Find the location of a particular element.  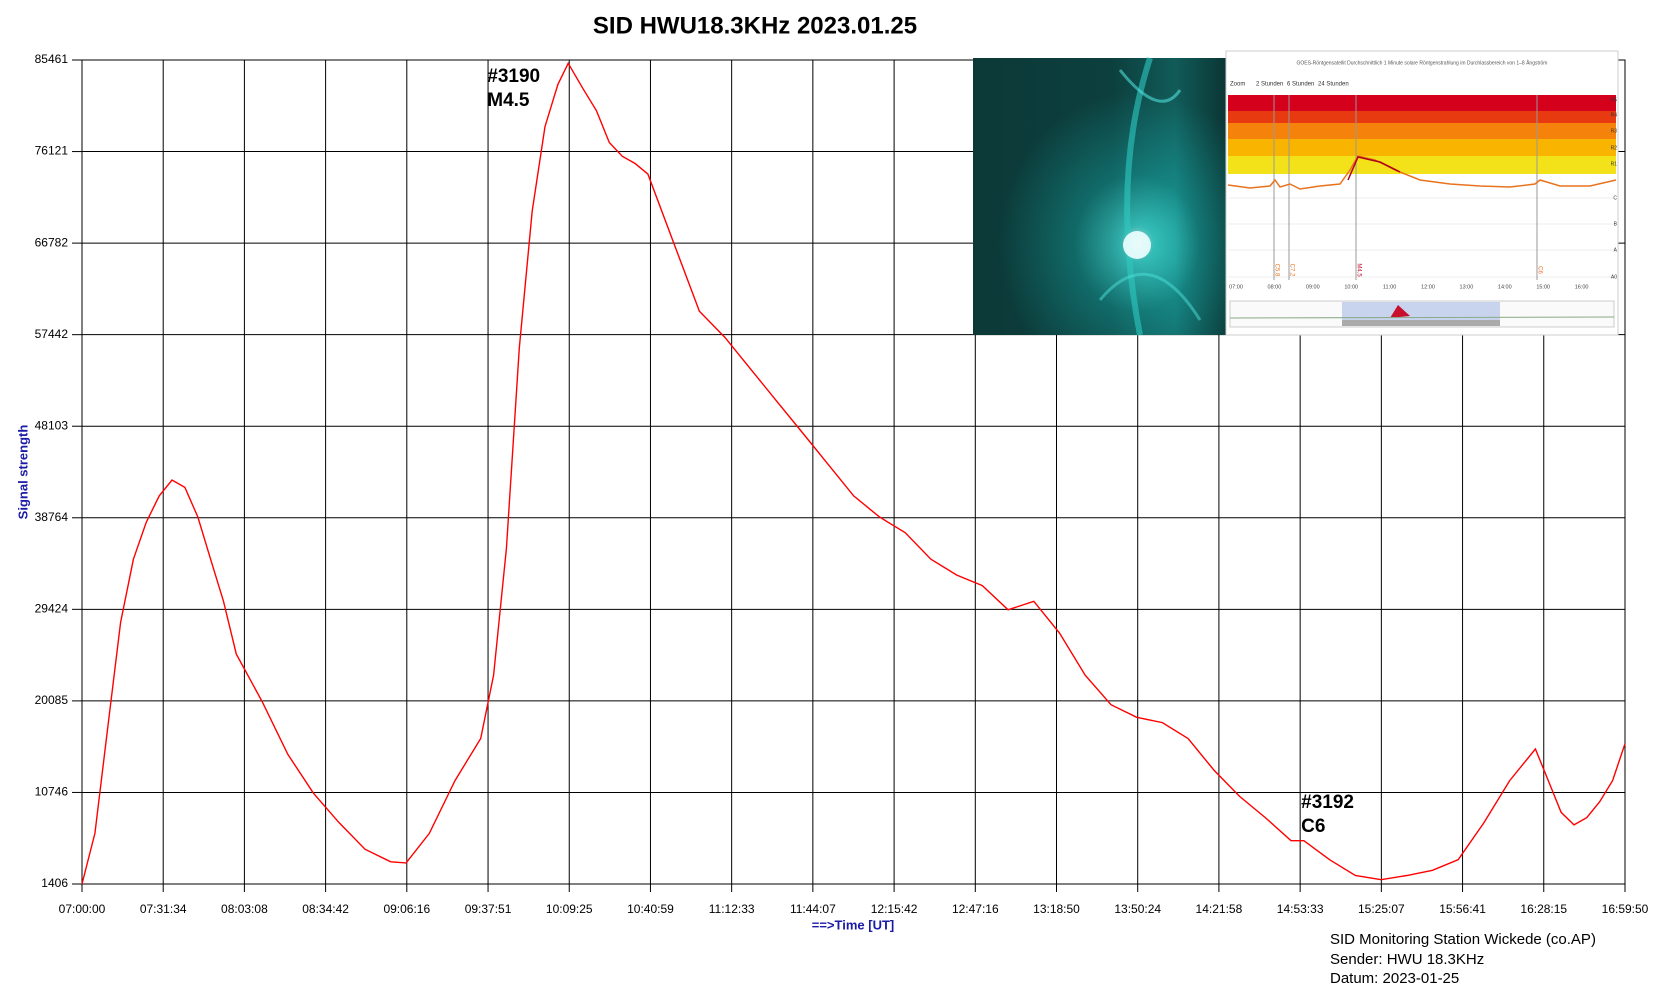

inset-time: 16:00 is located at coordinates (1582, 287).